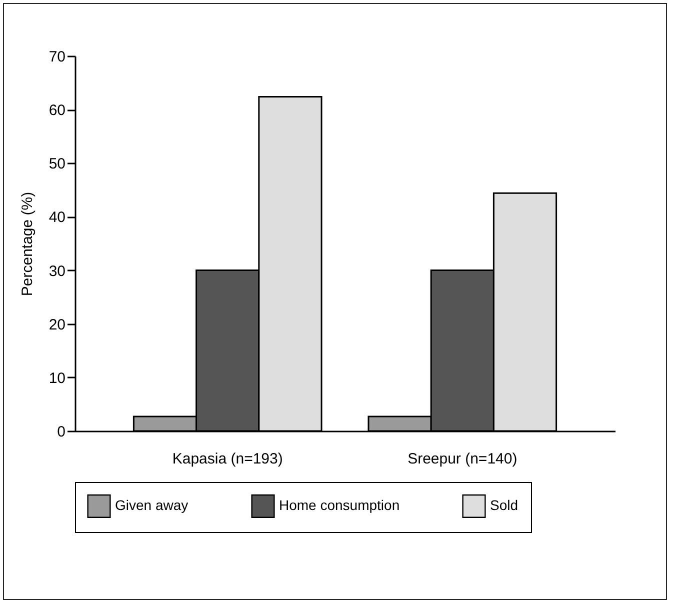 The width and height of the screenshot is (674, 607). Describe the element at coordinates (227, 459) in the screenshot. I see `x-tick-label: Kapasia (n=193)` at that location.